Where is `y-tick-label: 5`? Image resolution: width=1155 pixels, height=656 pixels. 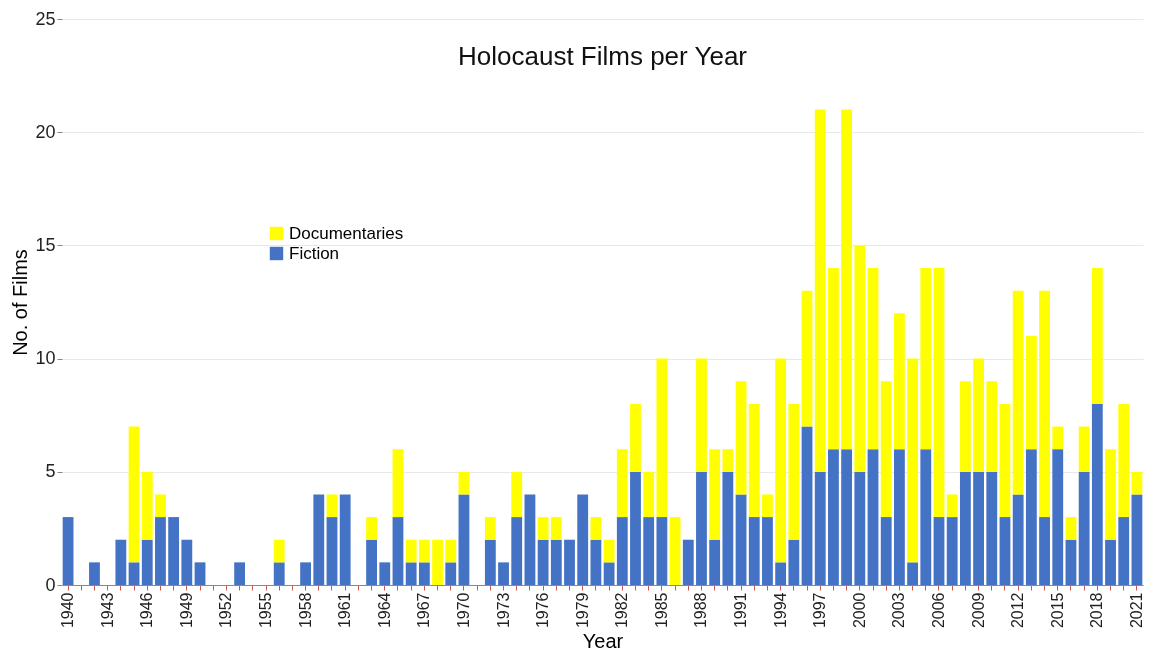 y-tick-label: 5 is located at coordinates (50, 471).